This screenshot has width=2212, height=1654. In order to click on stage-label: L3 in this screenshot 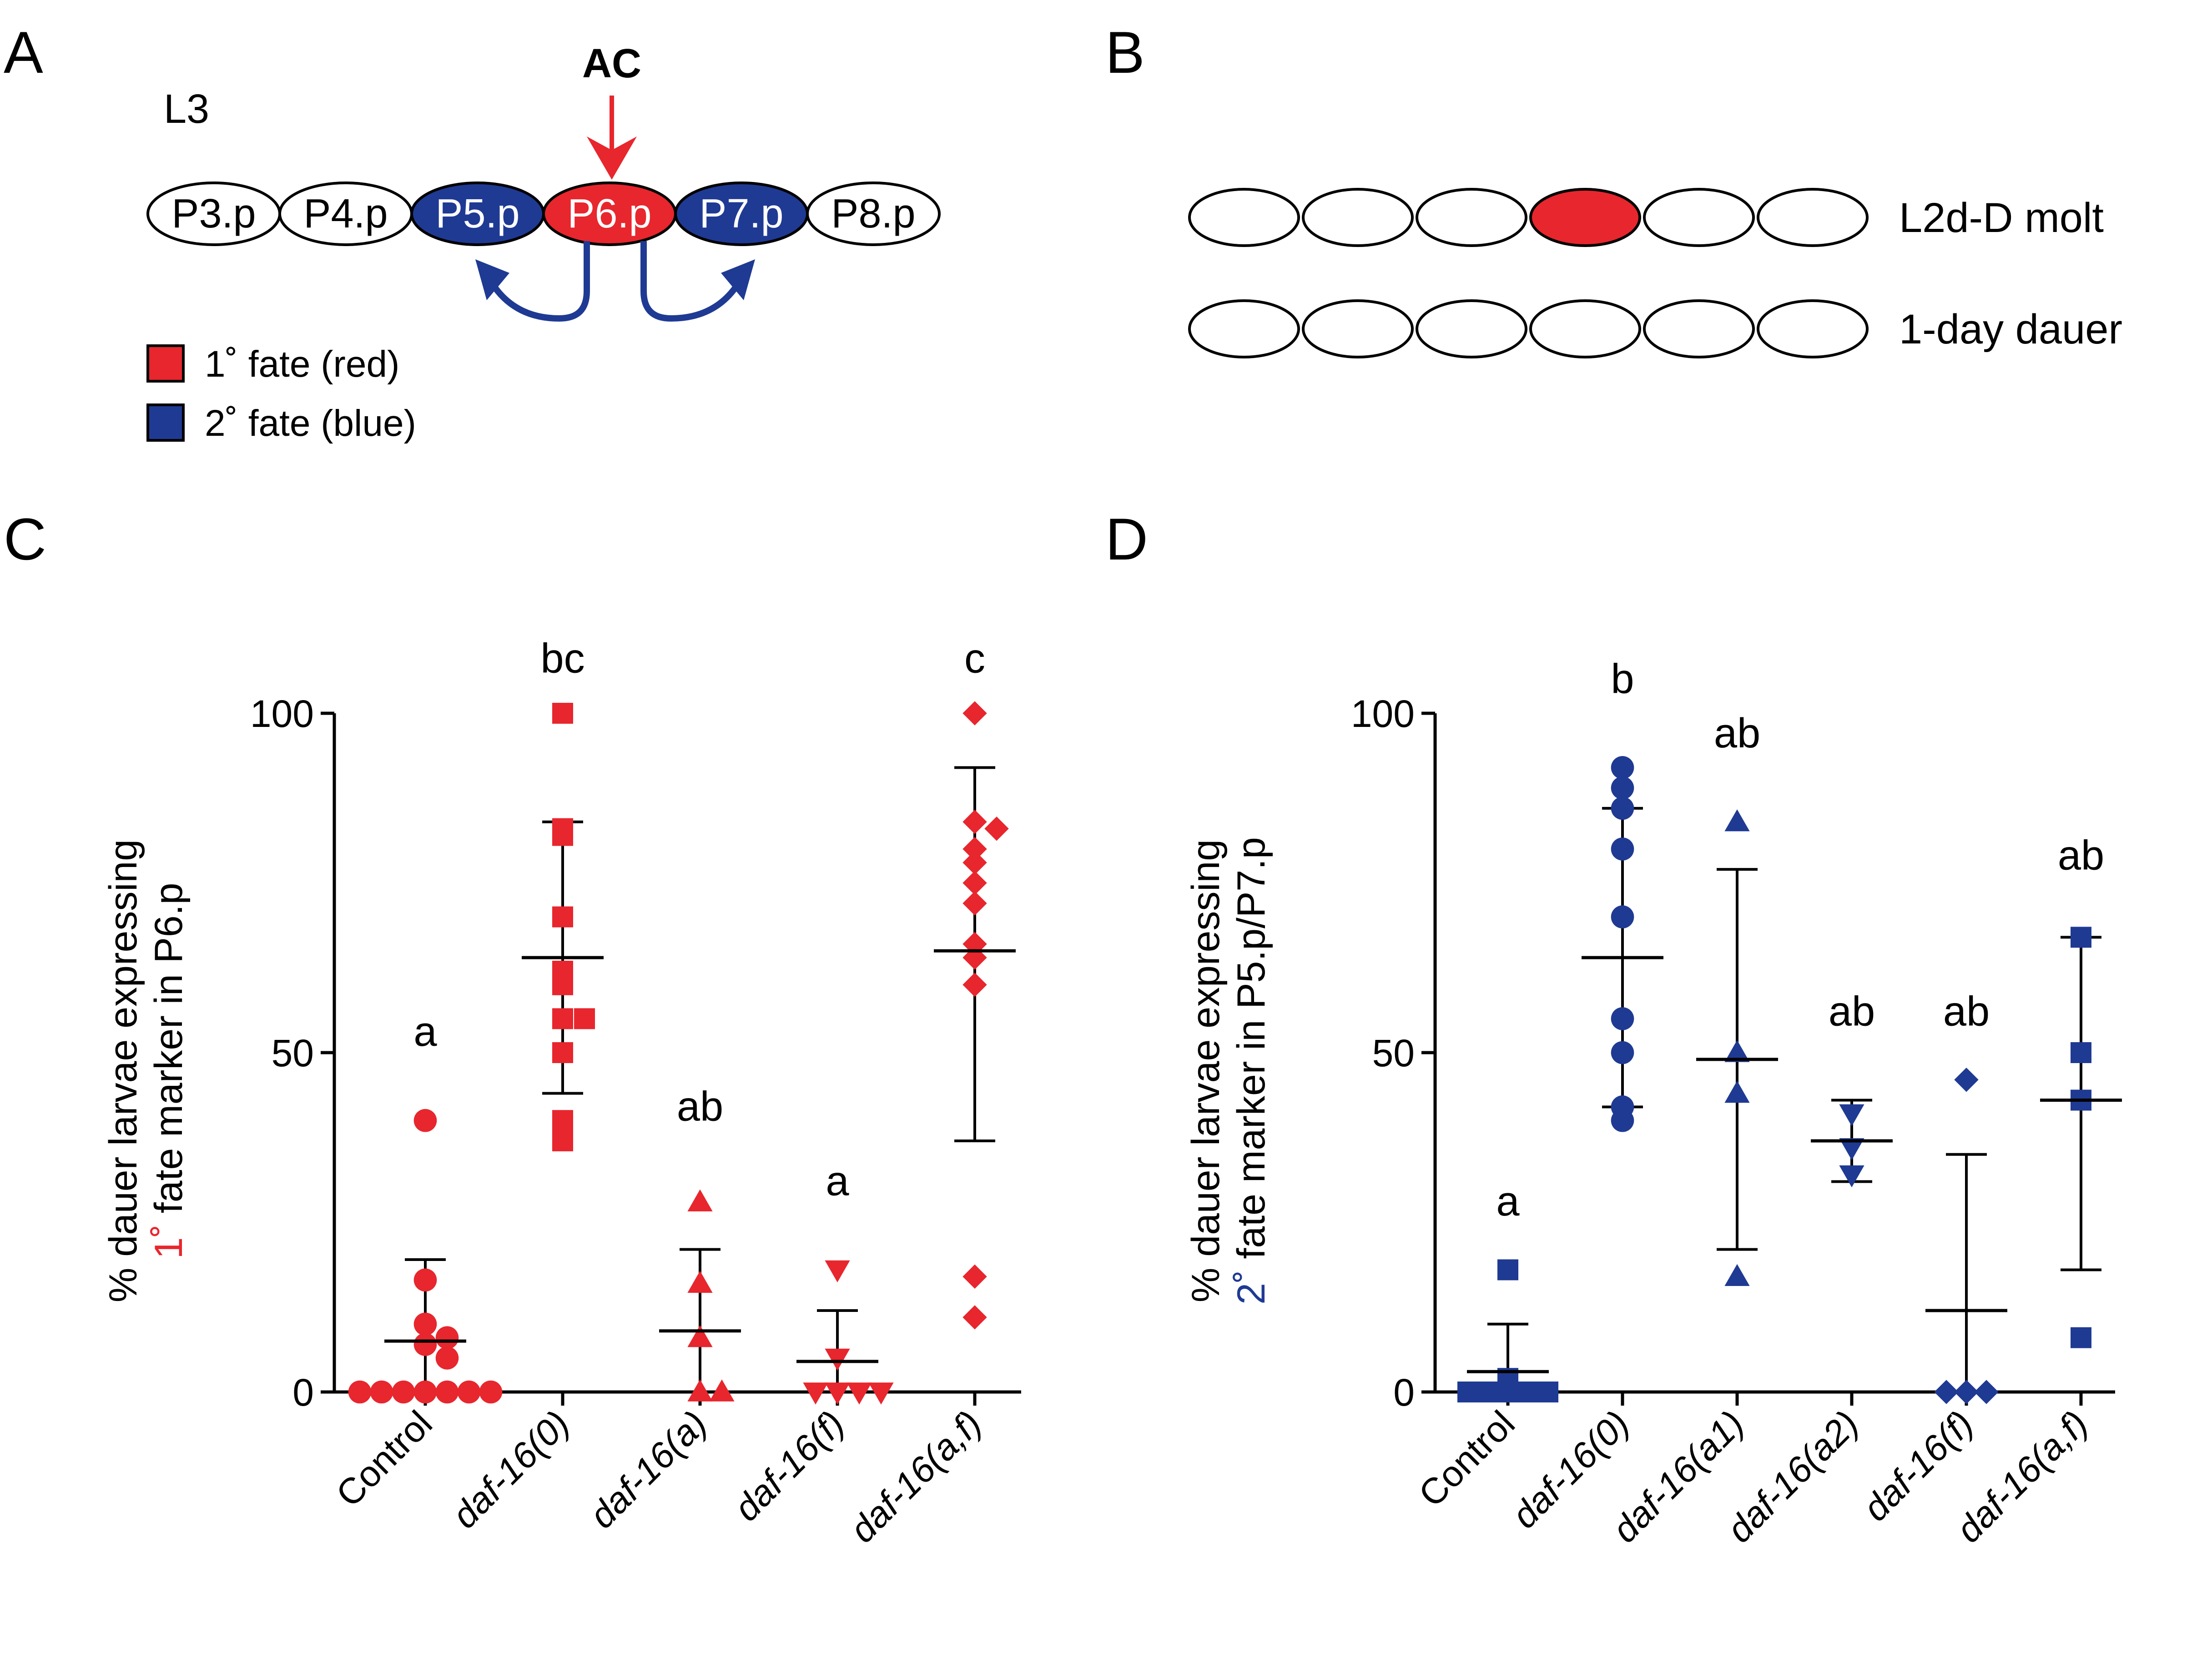, I will do `click(187, 109)`.